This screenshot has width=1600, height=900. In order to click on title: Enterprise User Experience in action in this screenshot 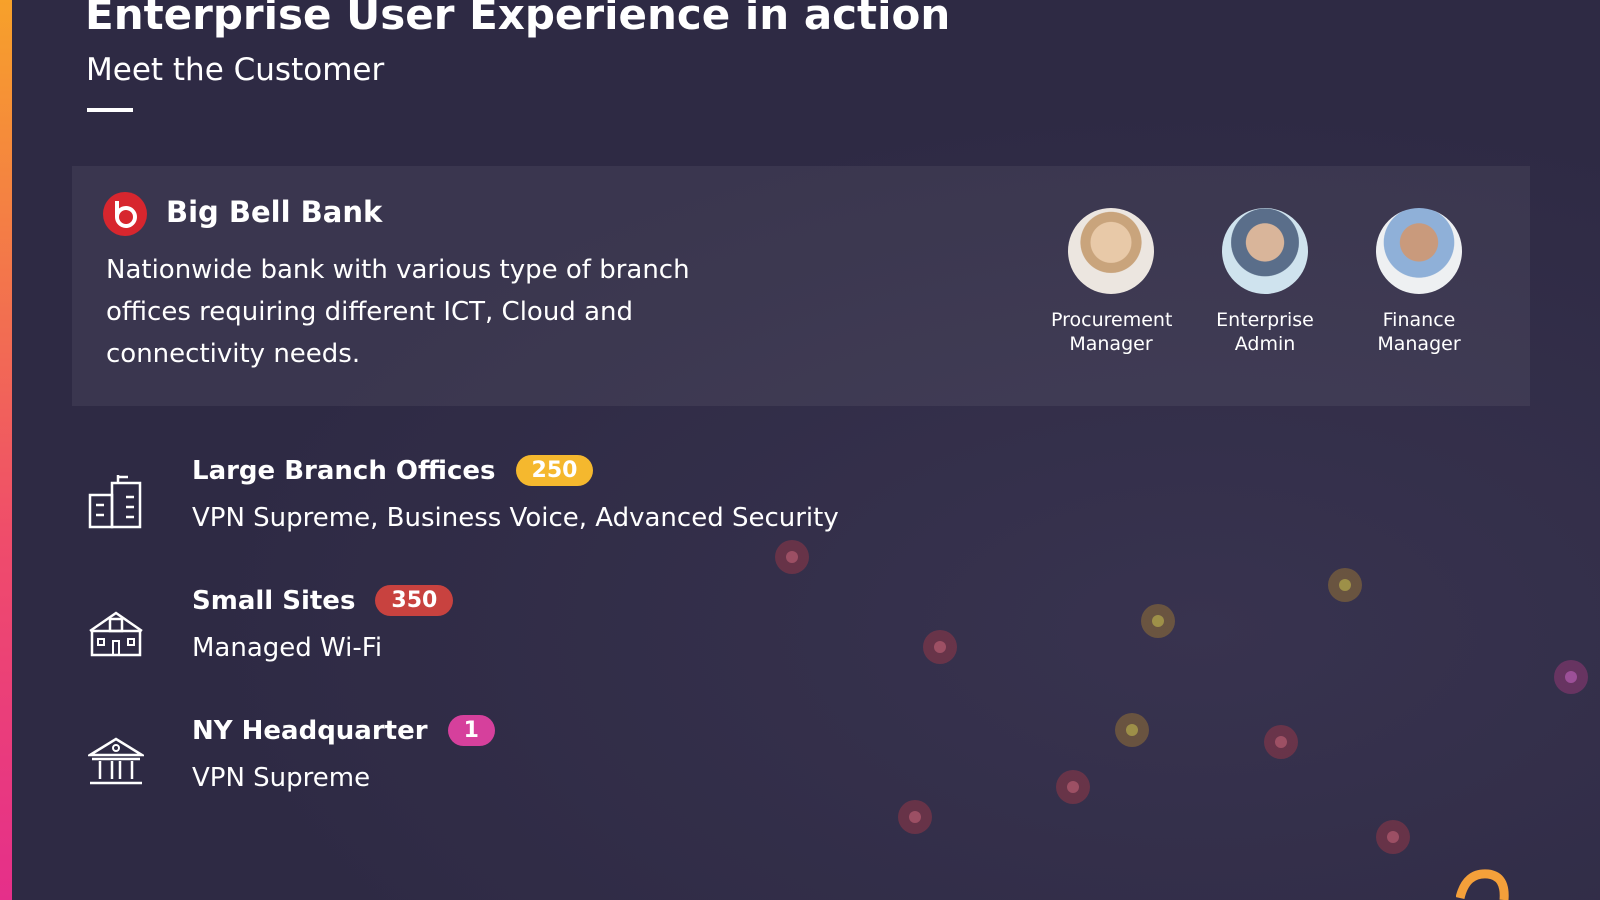, I will do `click(518, 19)`.